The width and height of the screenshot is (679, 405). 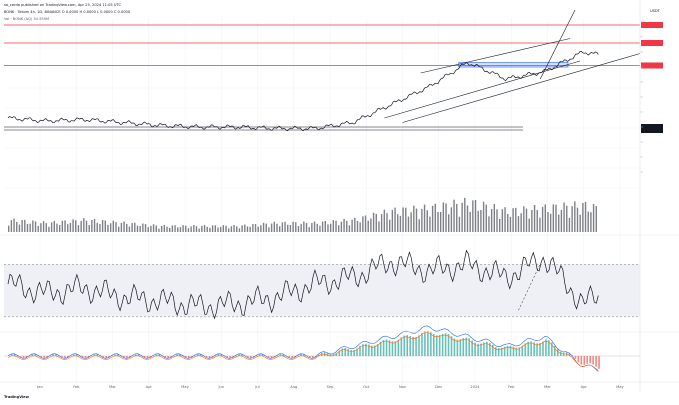 What do you see at coordinates (76, 387) in the screenshot?
I see `x-tick-label: Feb` at bounding box center [76, 387].